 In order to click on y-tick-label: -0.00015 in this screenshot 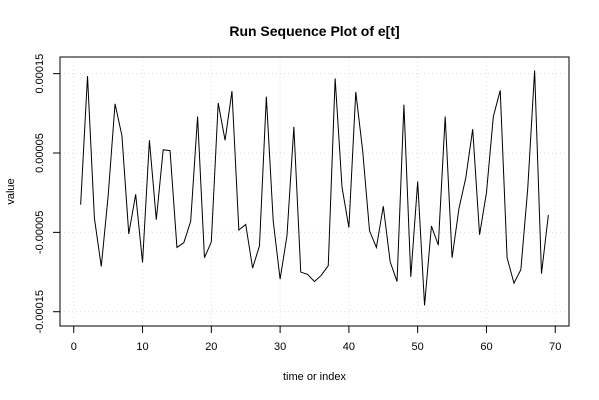, I will do `click(40, 311)`.